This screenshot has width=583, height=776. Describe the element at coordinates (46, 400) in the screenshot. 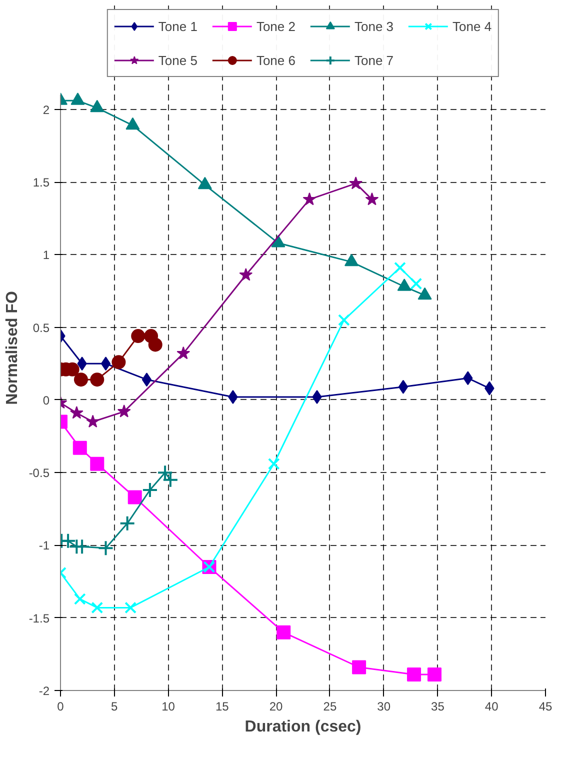

I see `y-tick-label: 0` at that location.